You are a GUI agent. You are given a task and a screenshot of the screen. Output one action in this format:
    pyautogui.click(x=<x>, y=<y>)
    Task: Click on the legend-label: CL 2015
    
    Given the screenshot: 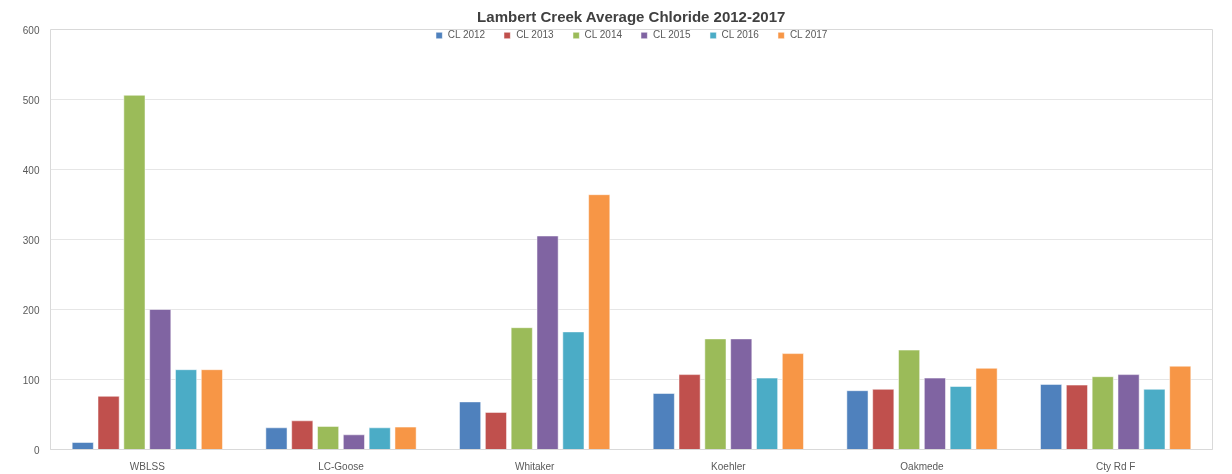 What is the action you would take?
    pyautogui.click(x=672, y=34)
    